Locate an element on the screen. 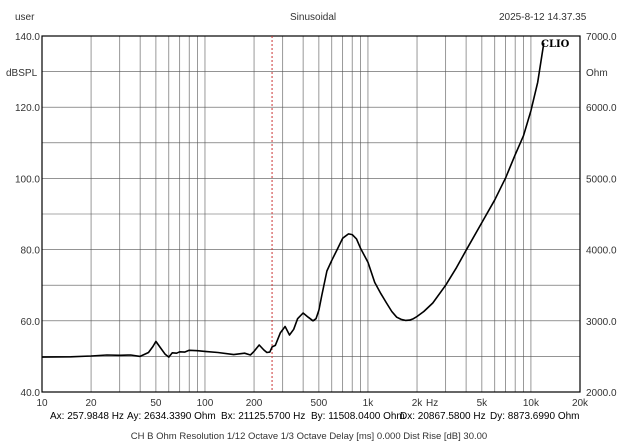 The height and width of the screenshot is (445, 618). x-tick-label: 100 is located at coordinates (205, 403).